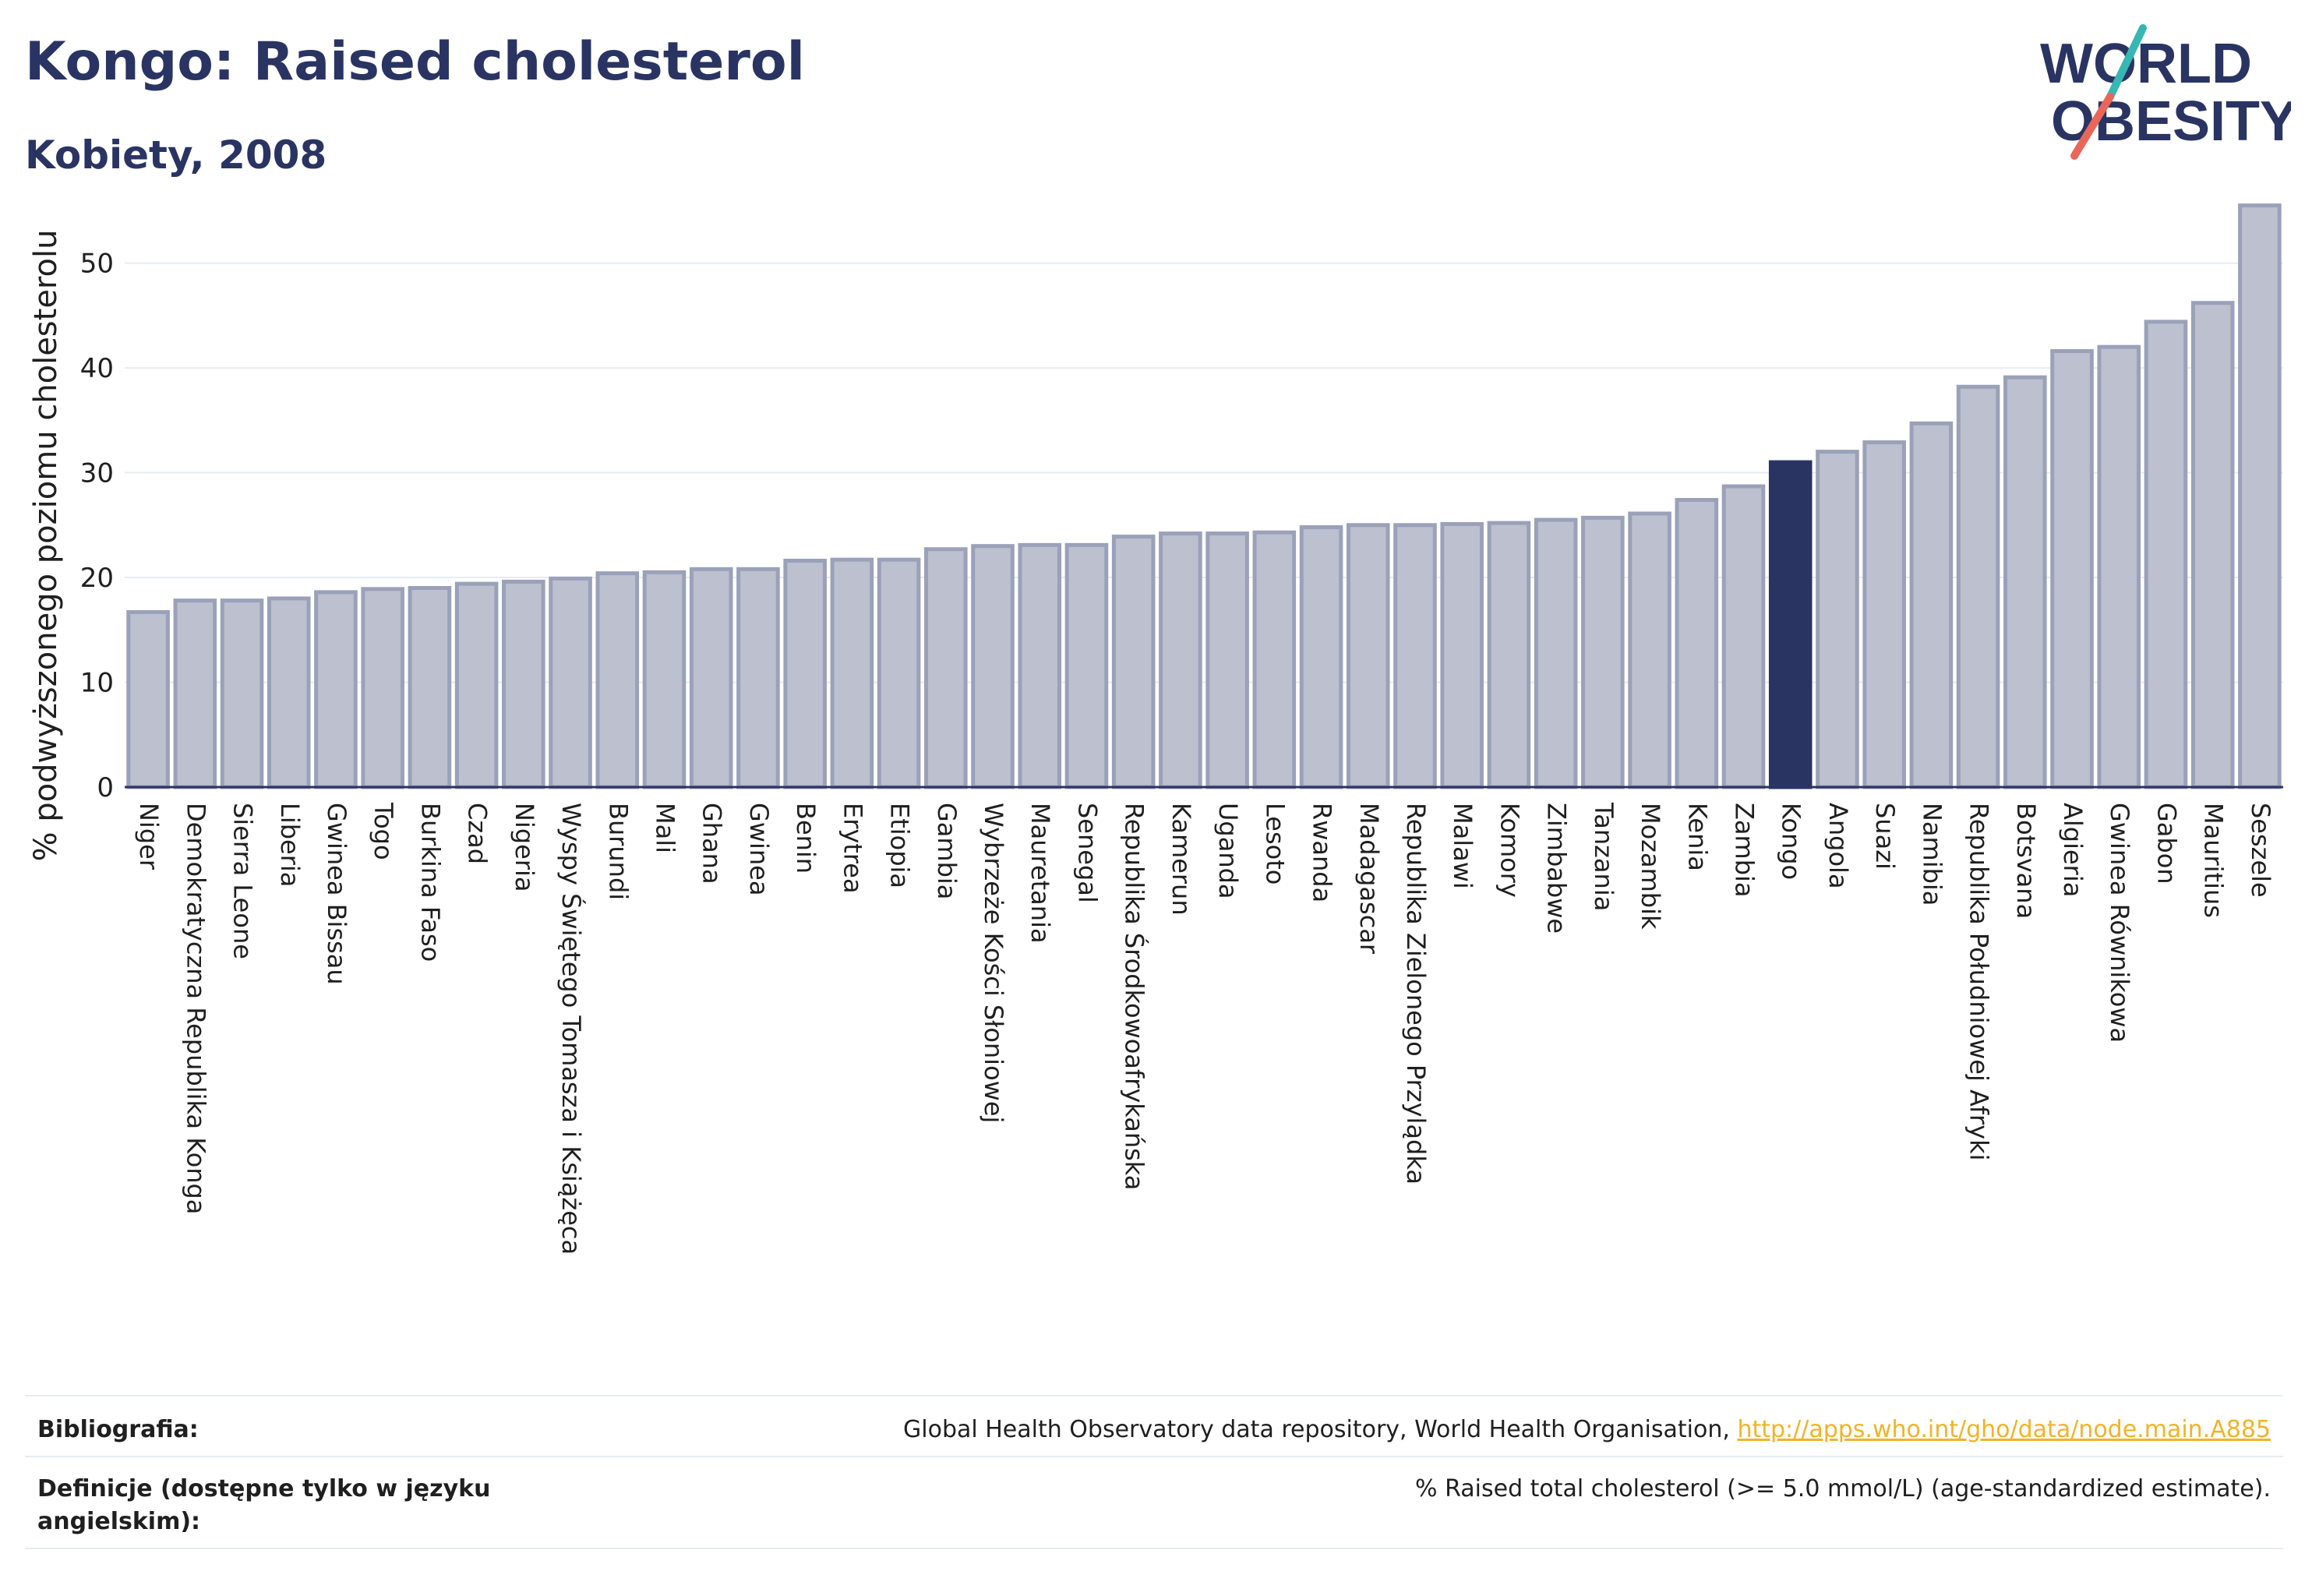 Image resolution: width=2305 pixels, height=1596 pixels. I want to click on category-label: Lesoto, so click(1275, 844).